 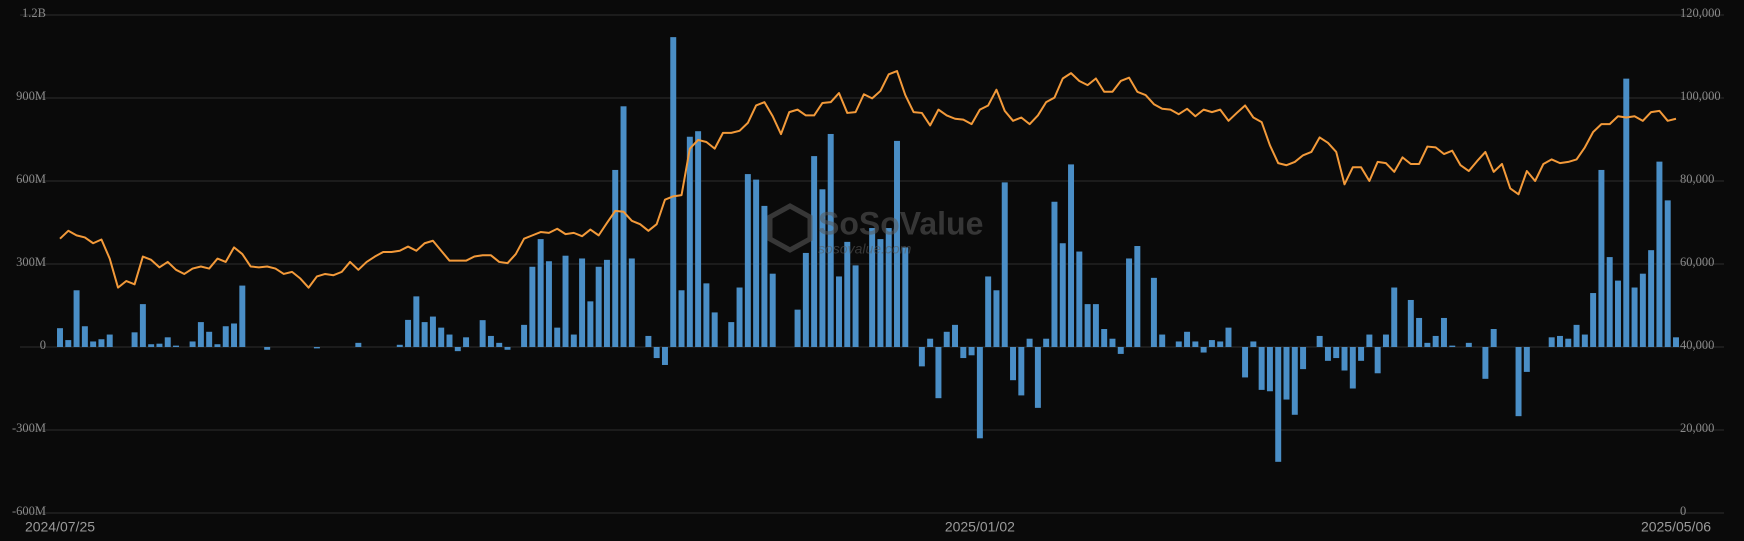 I want to click on y-tick-label: 1.2B, so click(x=34, y=13).